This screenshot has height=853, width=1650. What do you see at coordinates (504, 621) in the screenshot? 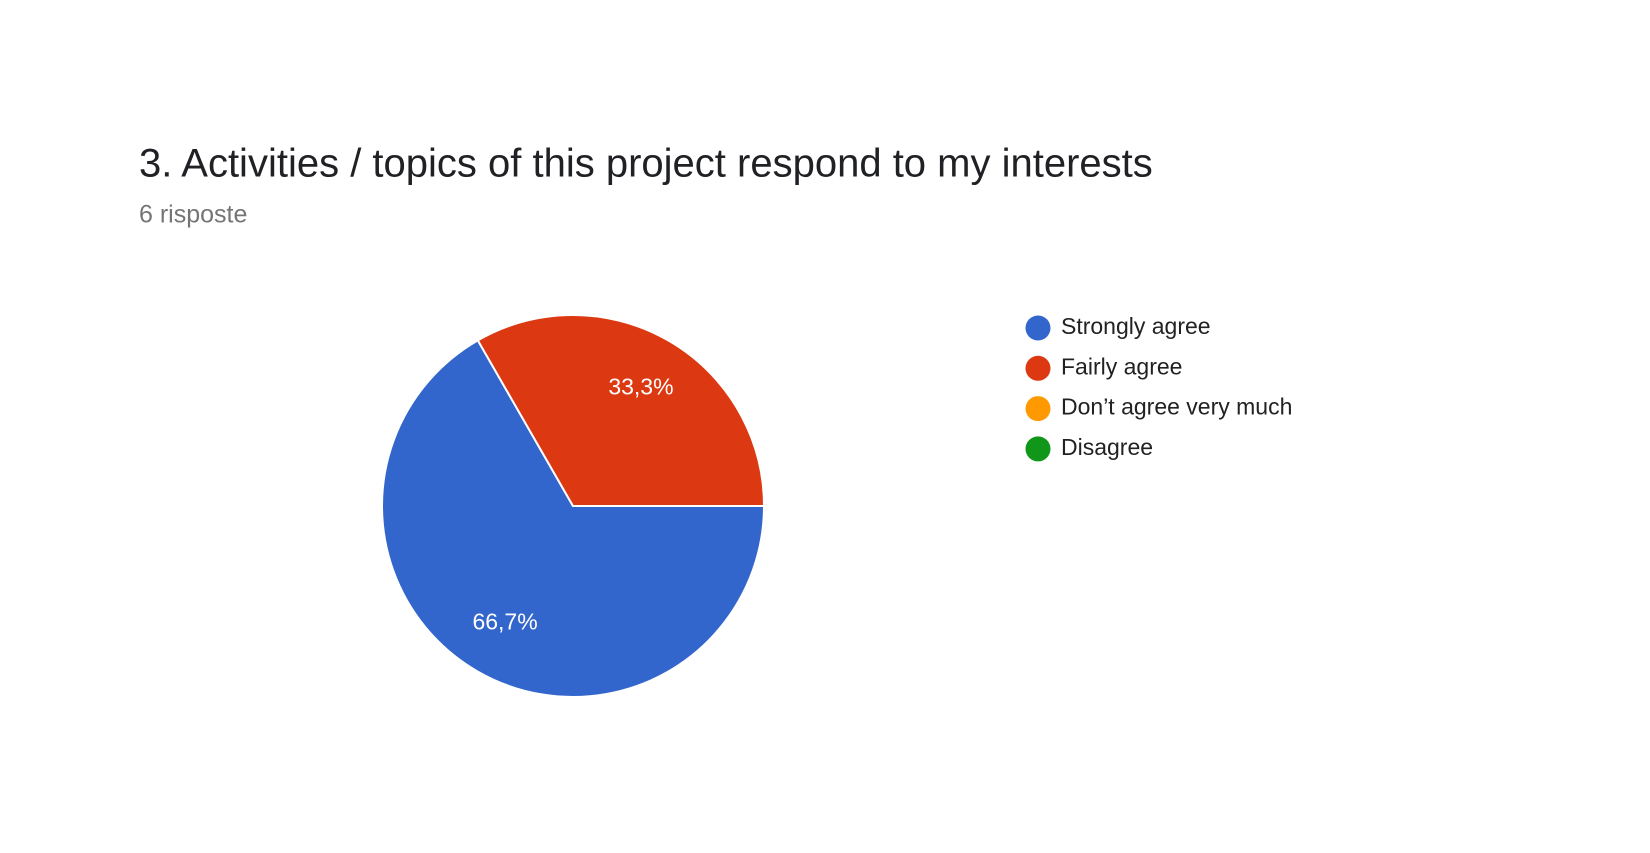
I see `slice-label: 66,7%` at bounding box center [504, 621].